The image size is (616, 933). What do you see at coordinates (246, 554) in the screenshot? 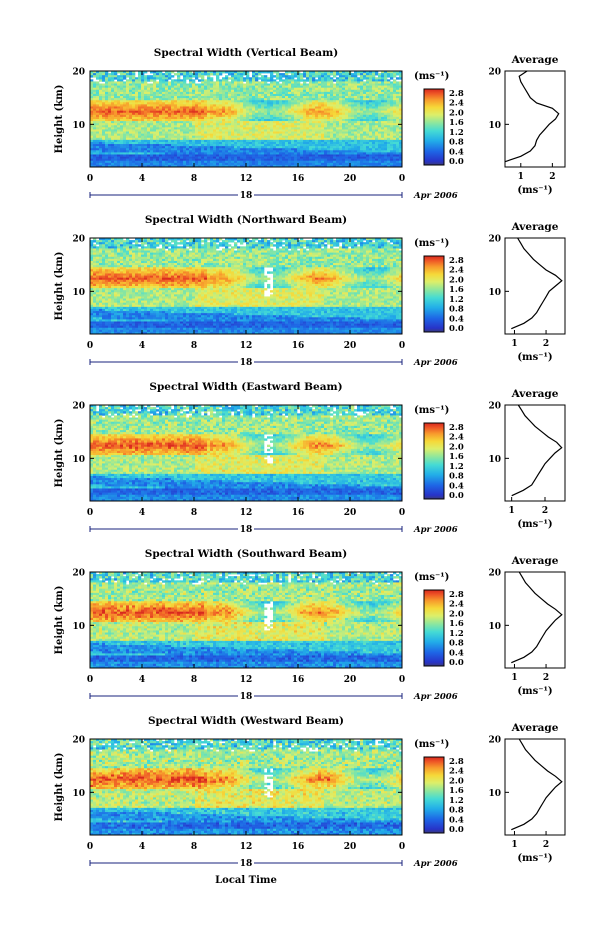
I see `panel-title: Spectral Width (Southward Beam)` at bounding box center [246, 554].